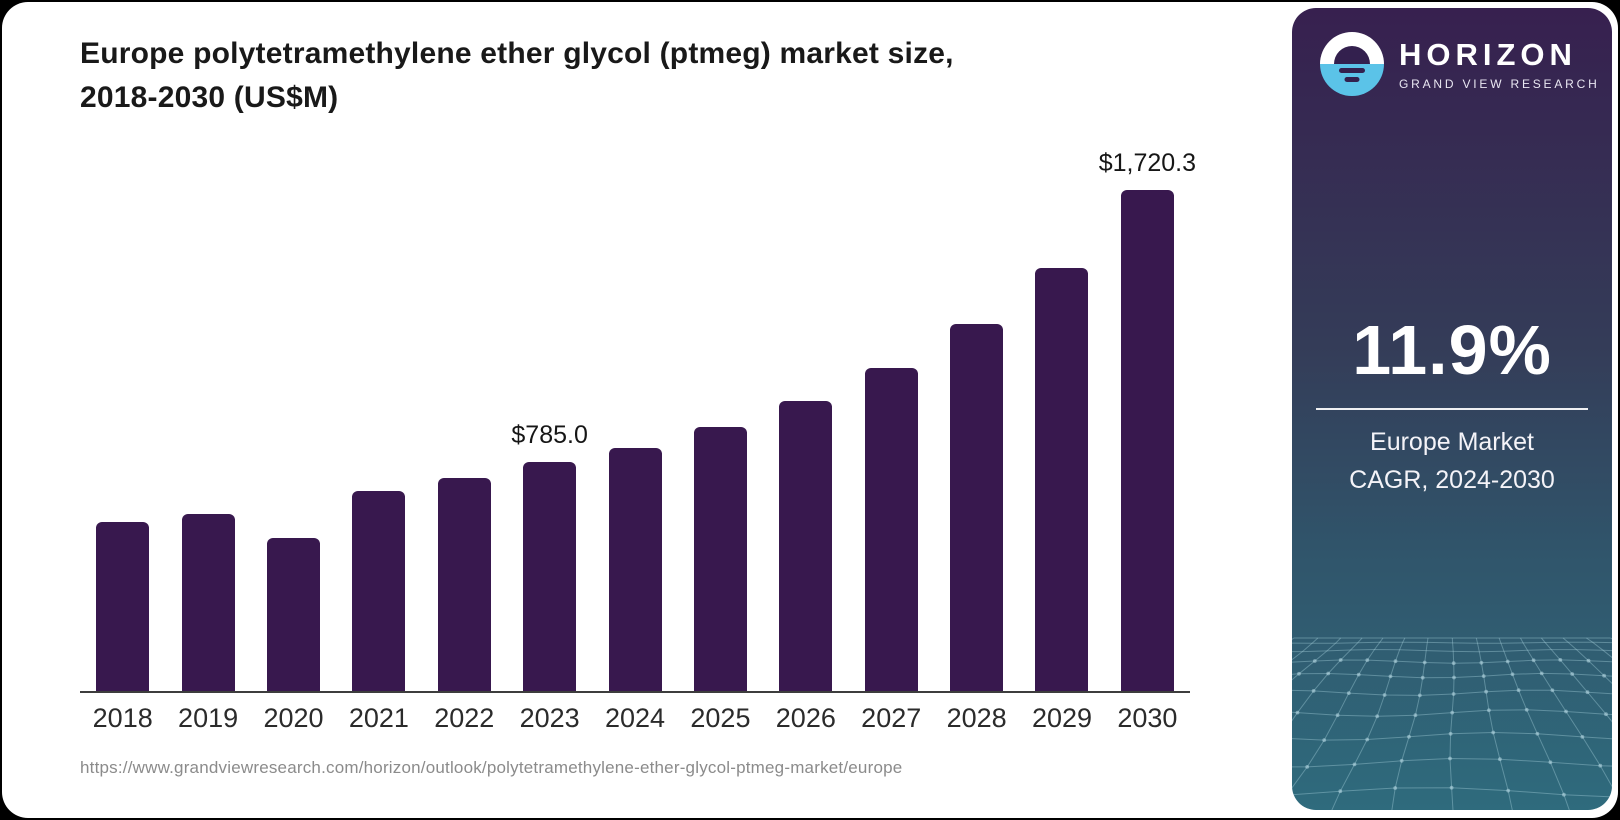 This screenshot has height=820, width=1620. What do you see at coordinates (635, 569) in the screenshot?
I see `bar-2024` at bounding box center [635, 569].